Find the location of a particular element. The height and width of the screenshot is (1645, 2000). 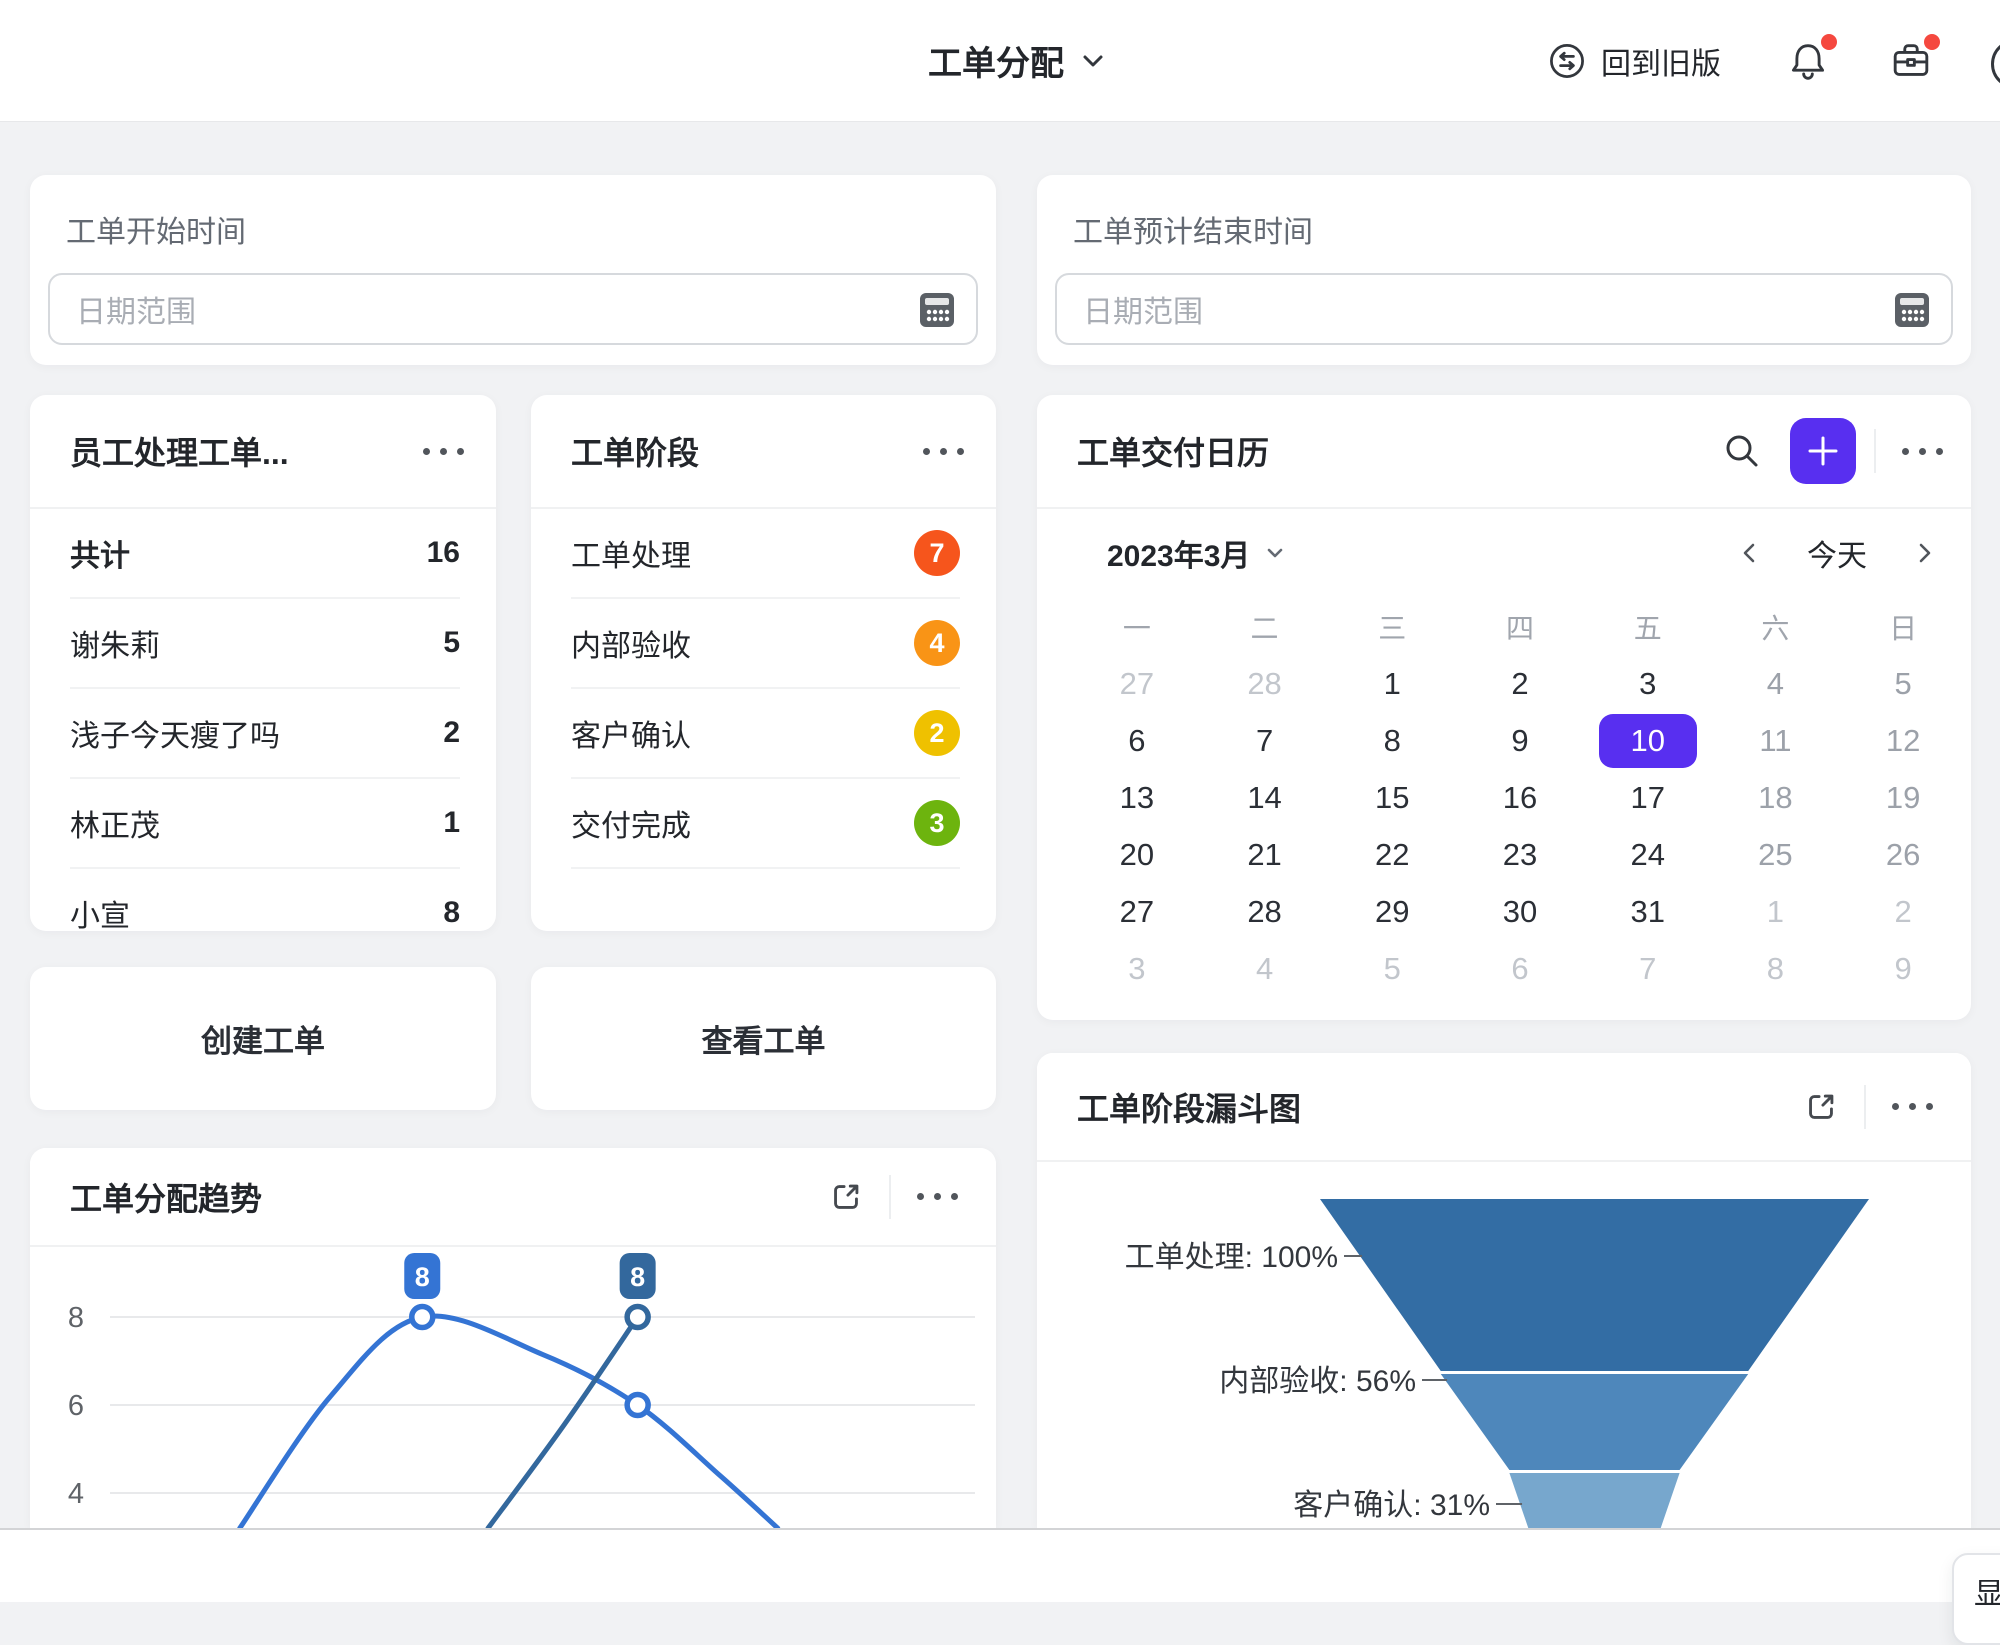

calendar-prev-icon is located at coordinates (1750, 553).